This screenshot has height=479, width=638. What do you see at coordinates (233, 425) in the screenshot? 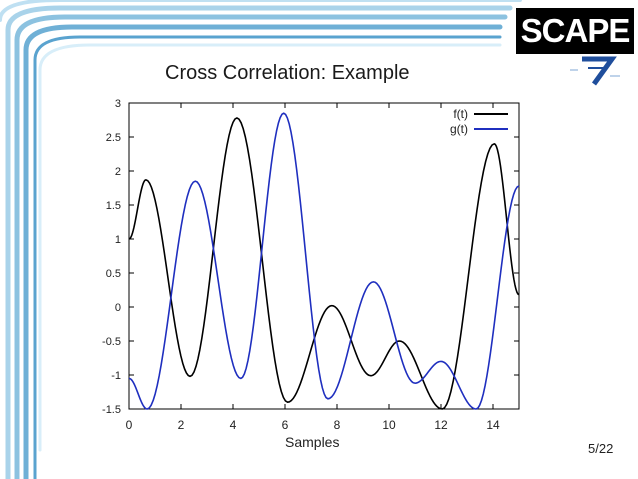
I see `x-tick-label: 4` at bounding box center [233, 425].